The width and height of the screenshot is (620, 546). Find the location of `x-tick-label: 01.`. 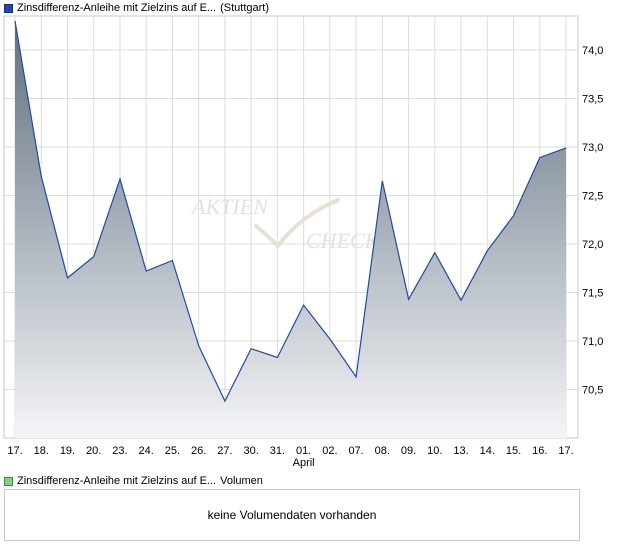

x-tick-label: 01. is located at coordinates (303, 451).